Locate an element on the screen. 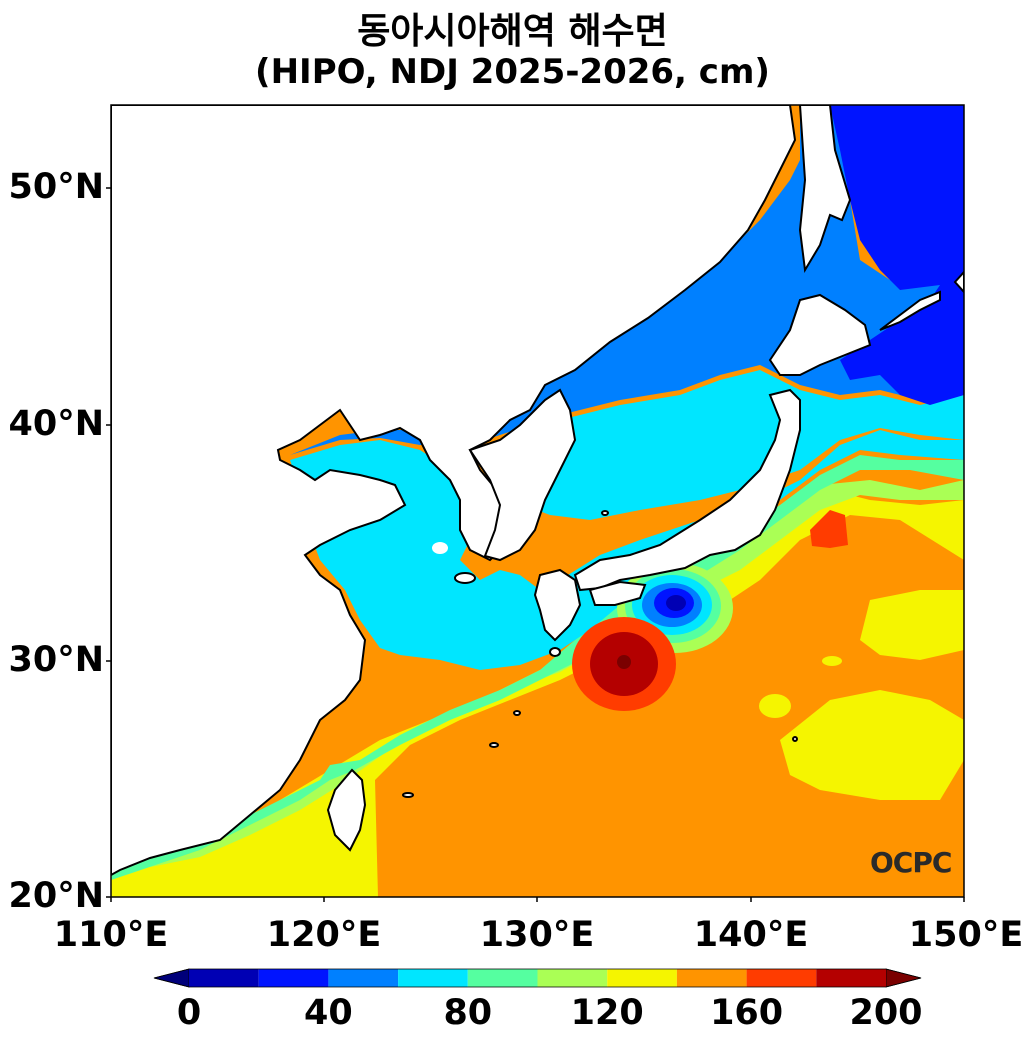  land-island5 is located at coordinates (795, 739).